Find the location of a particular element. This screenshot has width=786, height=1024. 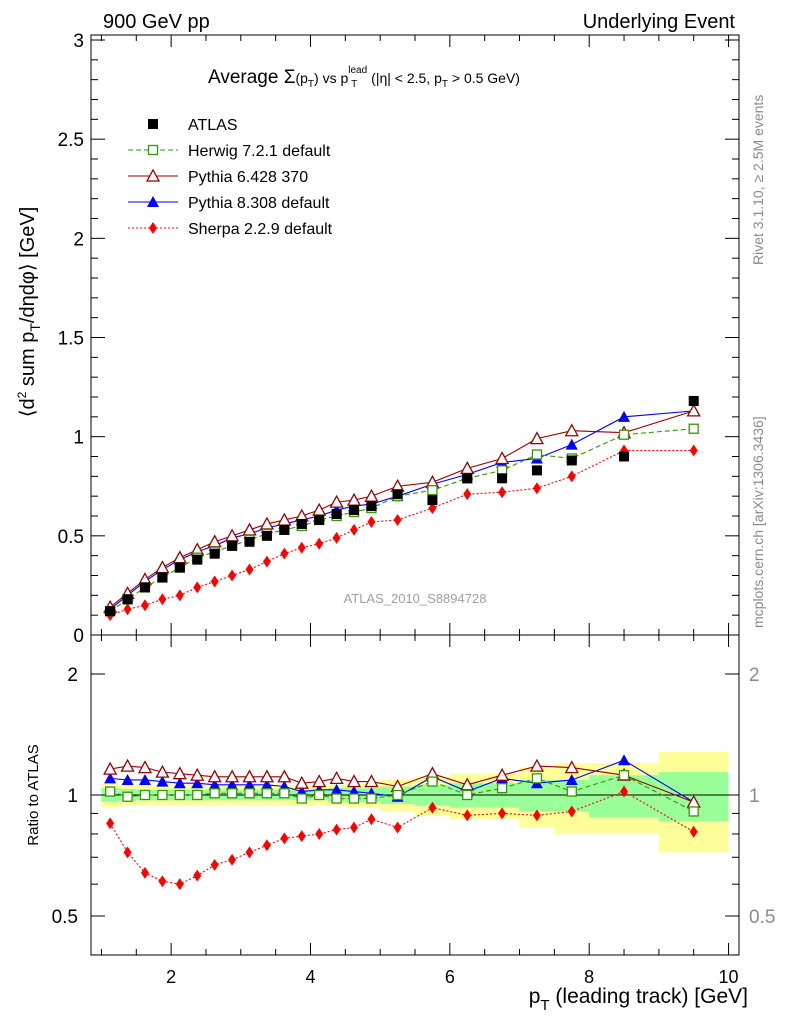

x-tick-label: 2 is located at coordinates (171, 977).